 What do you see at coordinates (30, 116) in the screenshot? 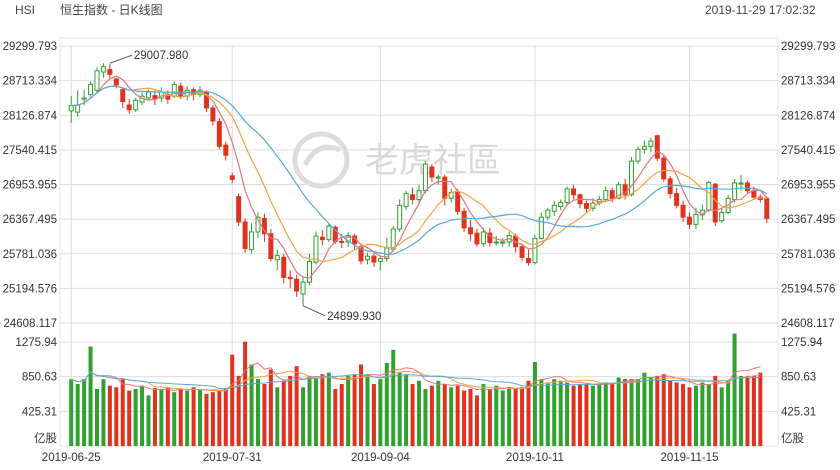
I see `price-tick-label-left: 28126.874` at bounding box center [30, 116].